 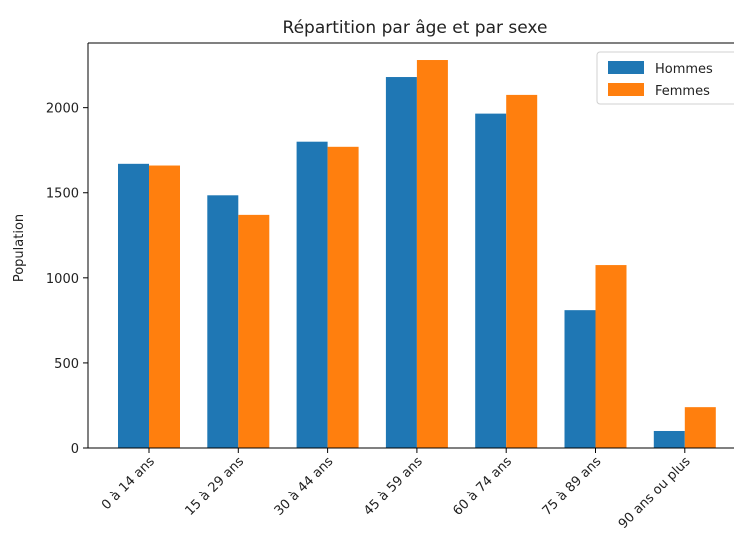 I want to click on y-axis-label: Population, so click(x=19, y=248).